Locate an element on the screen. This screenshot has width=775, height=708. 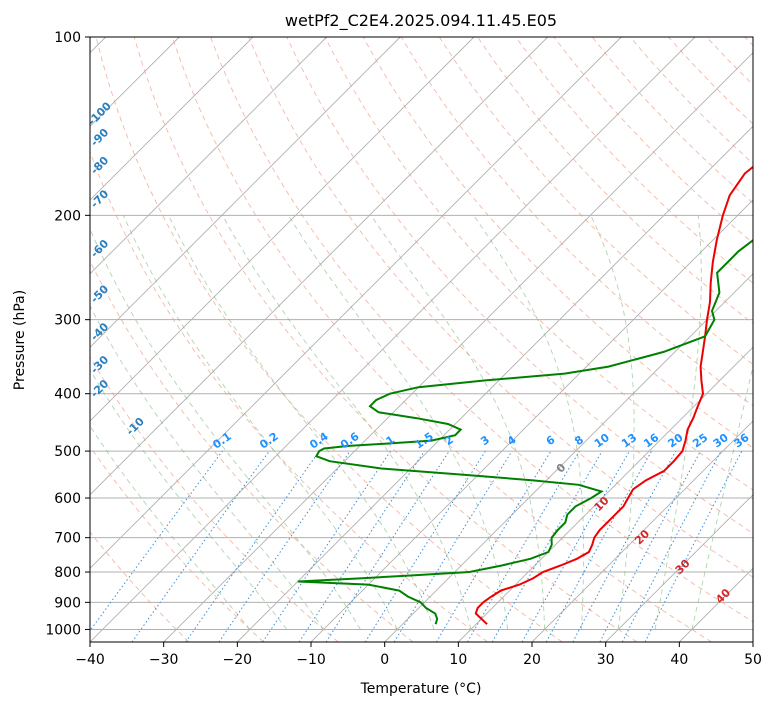
mixing-ratio-label: 30 is located at coordinates (721, 441).